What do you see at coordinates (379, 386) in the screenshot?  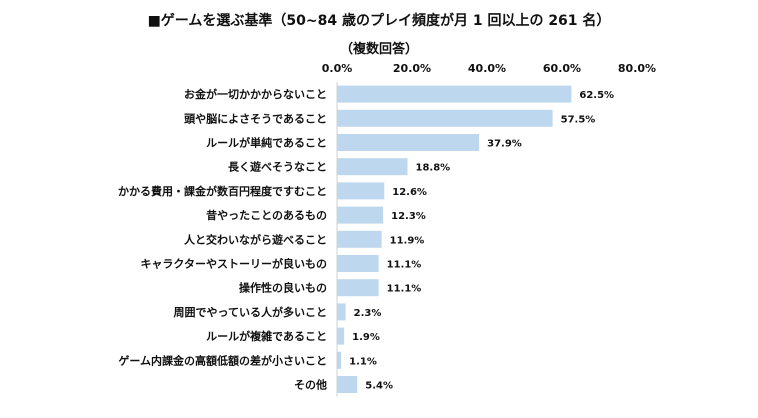 I see `data-label: 5.4%` at bounding box center [379, 386].